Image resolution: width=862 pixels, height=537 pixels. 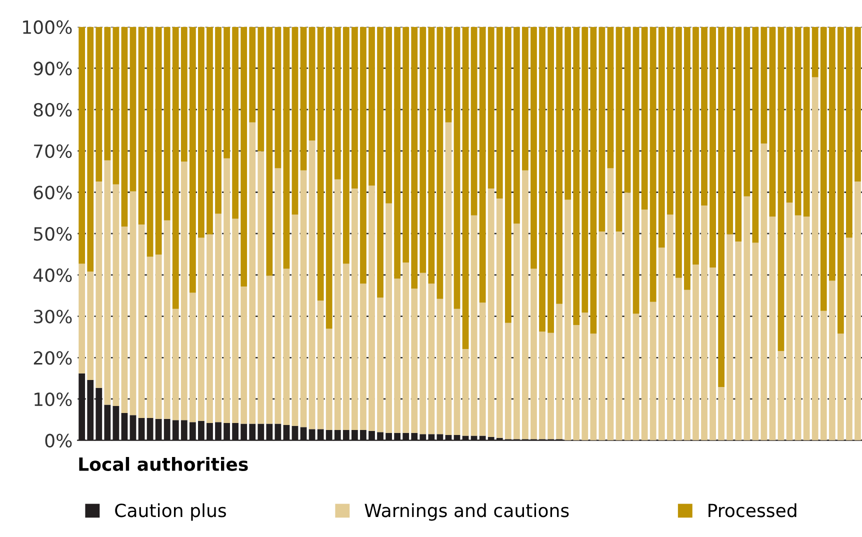 What do you see at coordinates (163, 464) in the screenshot?
I see `x-axis-title: Local authorities` at bounding box center [163, 464].